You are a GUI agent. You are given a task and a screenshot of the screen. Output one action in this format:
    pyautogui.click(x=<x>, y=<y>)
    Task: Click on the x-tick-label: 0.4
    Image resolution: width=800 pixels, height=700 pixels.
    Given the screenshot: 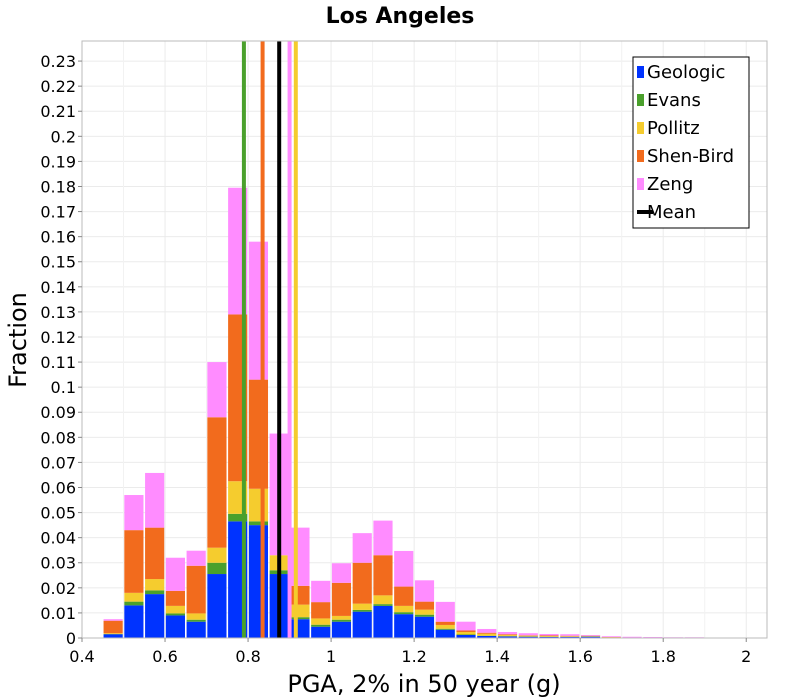 What is the action you would take?
    pyautogui.click(x=81, y=656)
    